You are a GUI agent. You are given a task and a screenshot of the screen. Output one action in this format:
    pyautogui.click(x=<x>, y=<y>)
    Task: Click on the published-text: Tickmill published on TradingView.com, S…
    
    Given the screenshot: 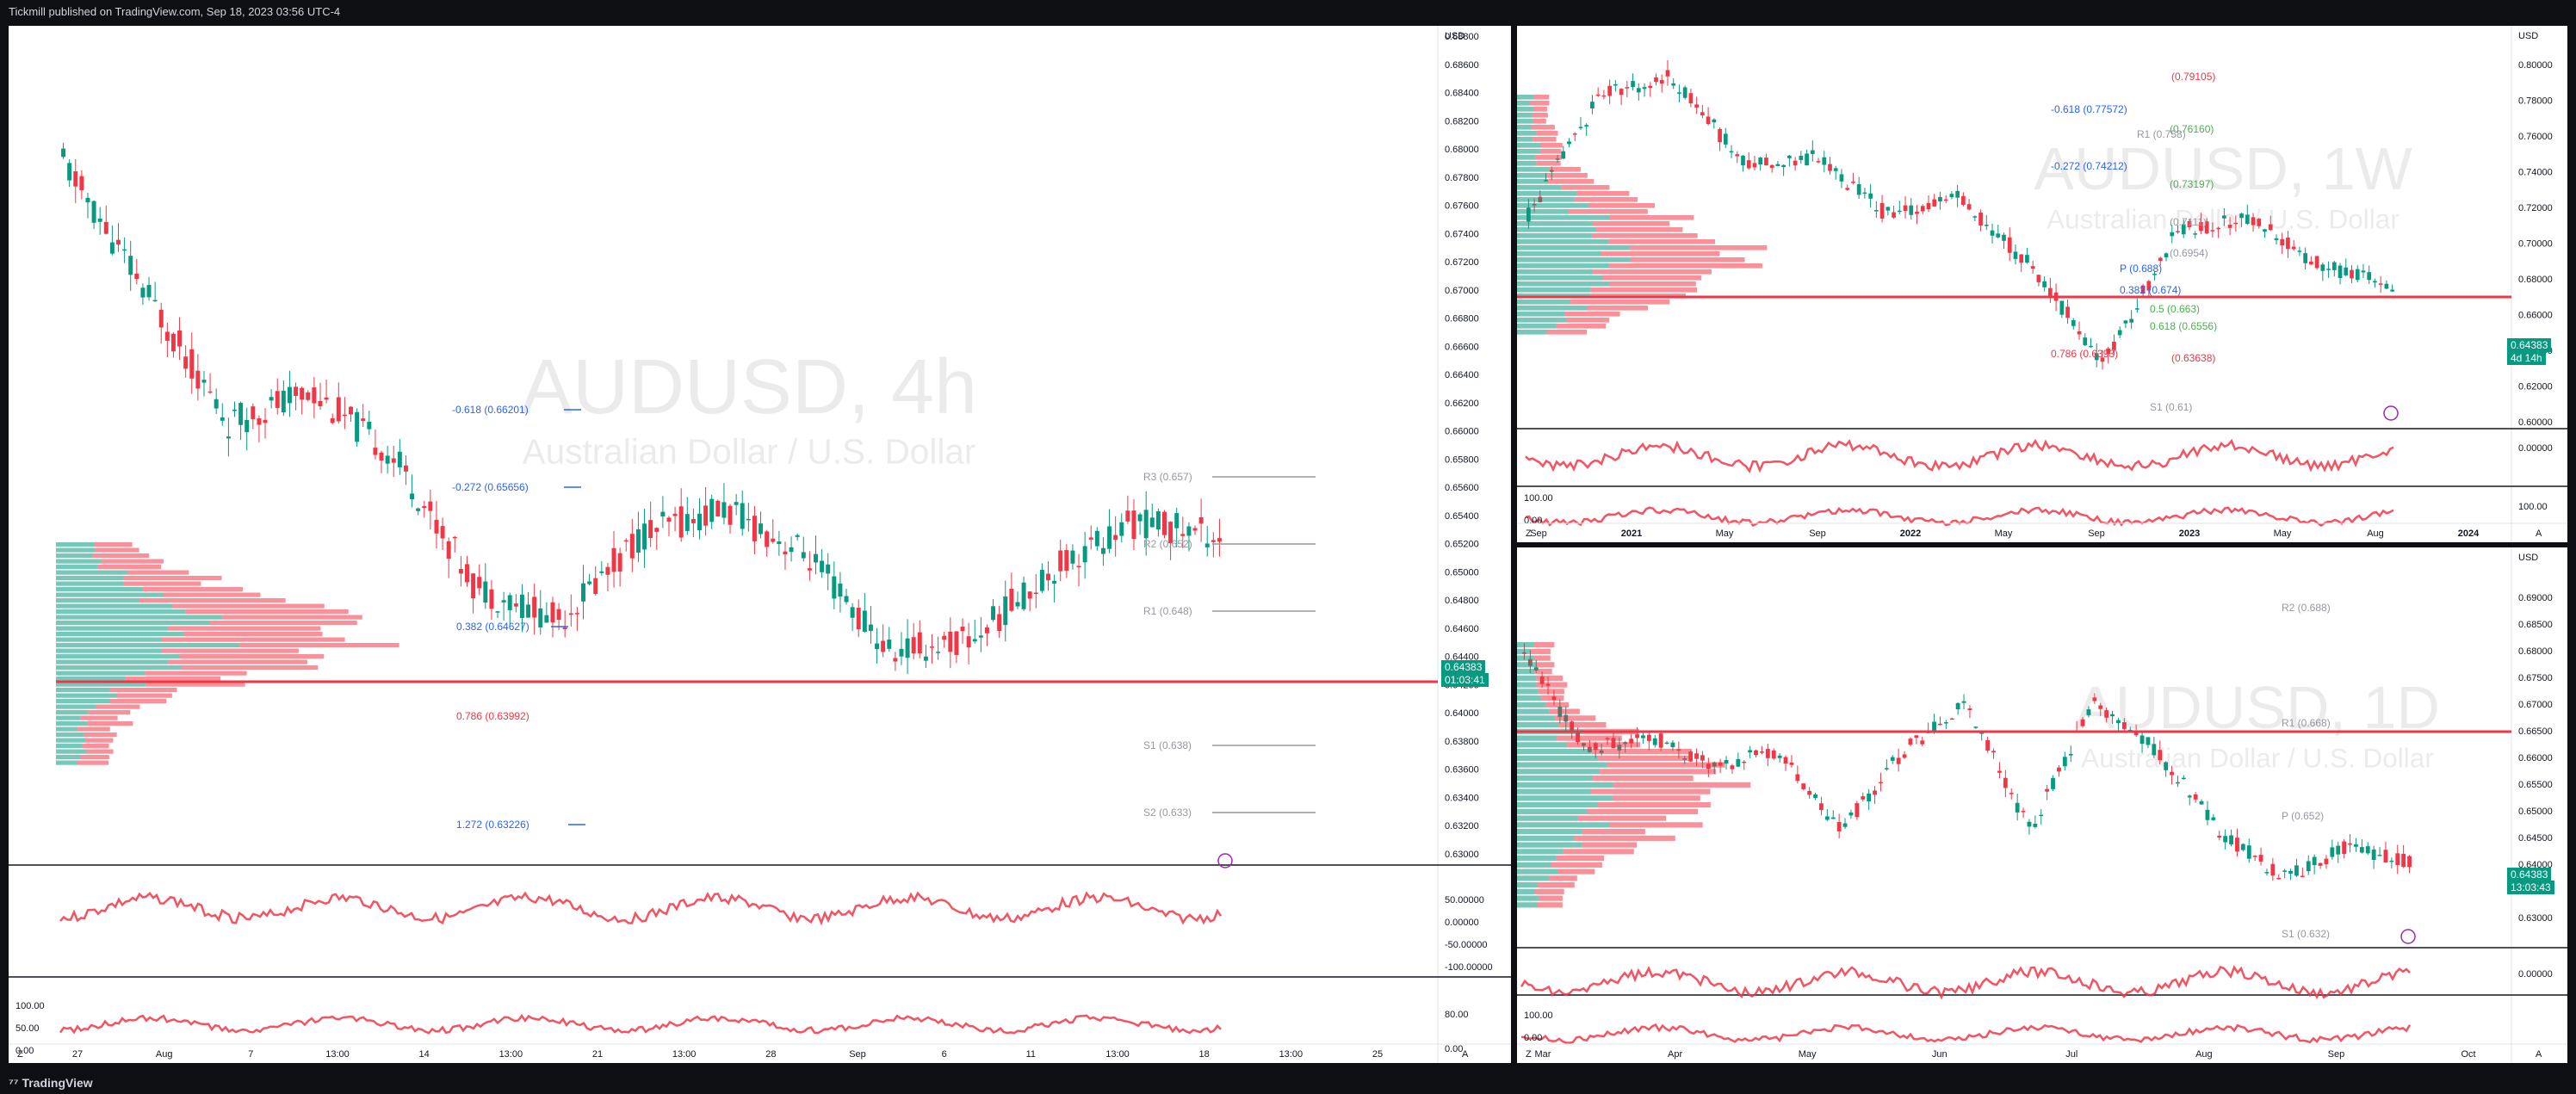 What is the action you would take?
    pyautogui.click(x=175, y=11)
    